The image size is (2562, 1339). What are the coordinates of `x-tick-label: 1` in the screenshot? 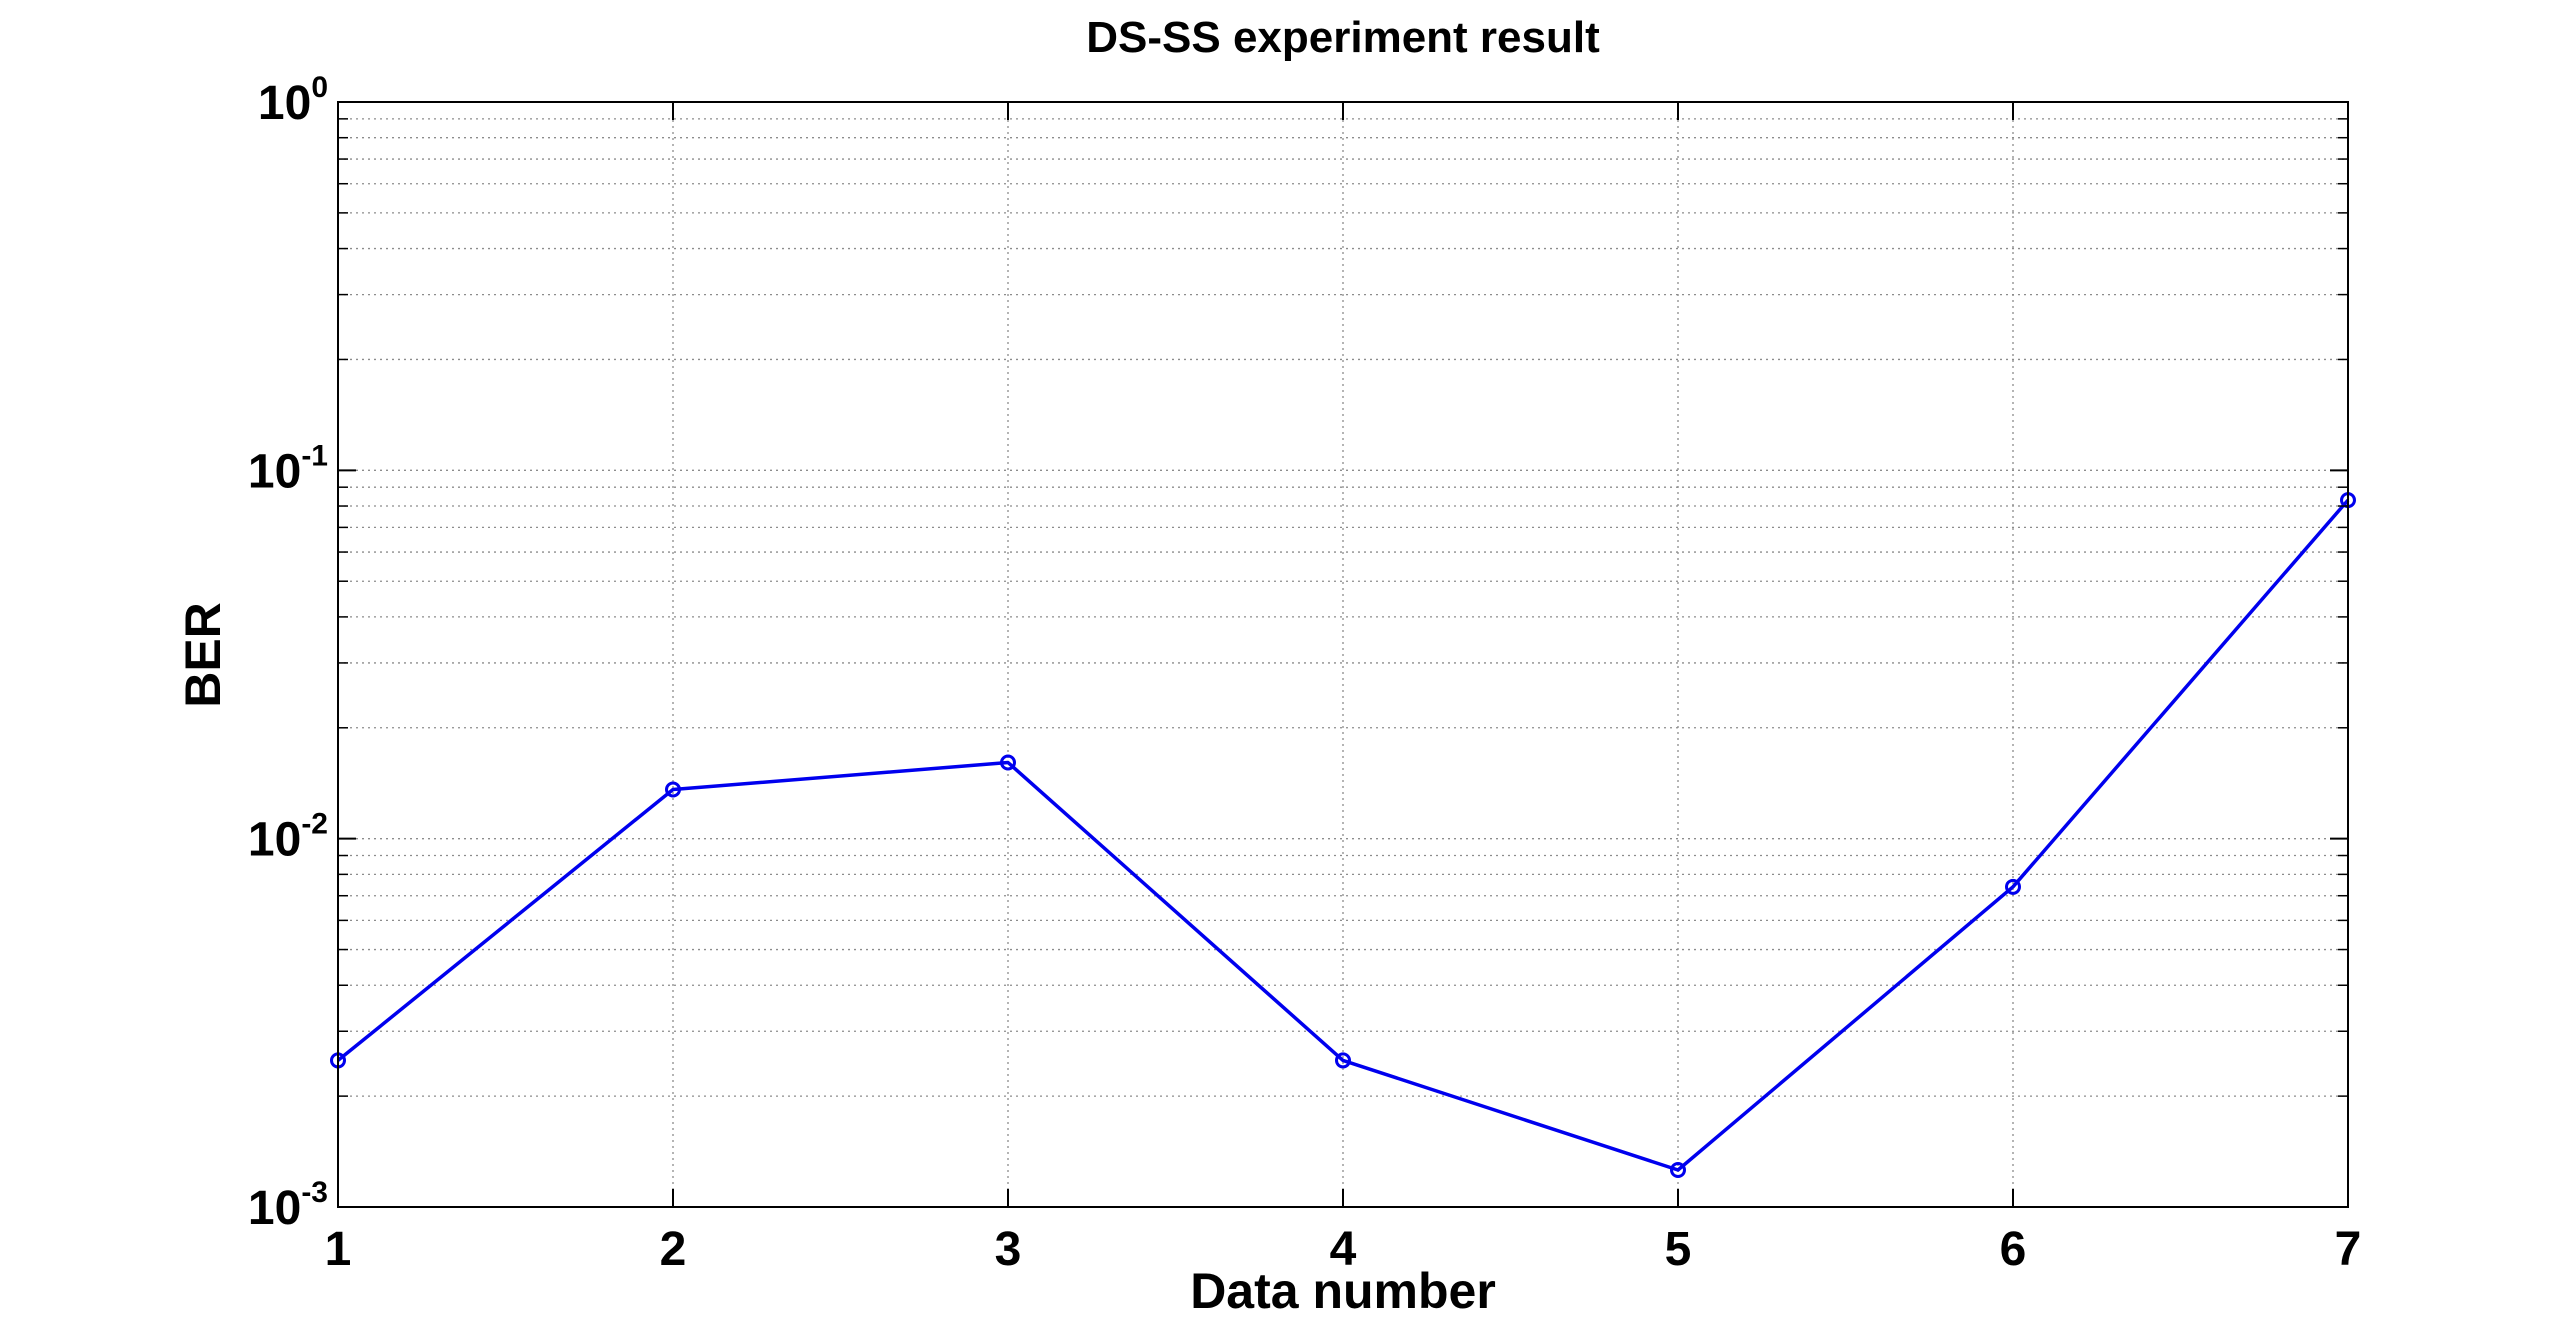 It's located at (338, 1249).